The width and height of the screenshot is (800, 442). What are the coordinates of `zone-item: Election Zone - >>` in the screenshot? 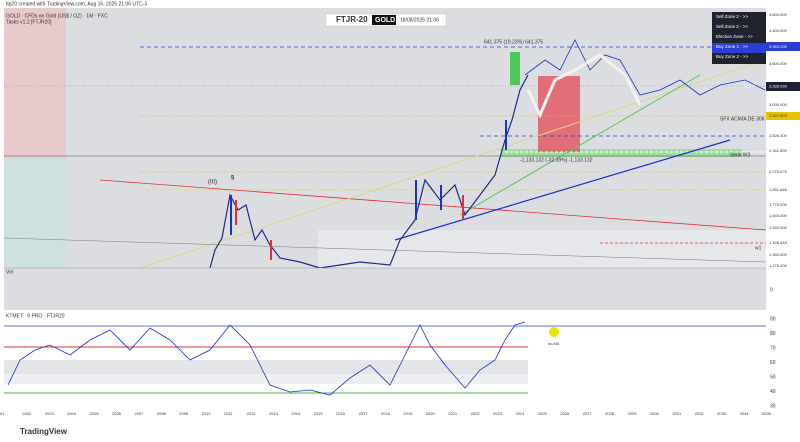 It's located at (734, 36).